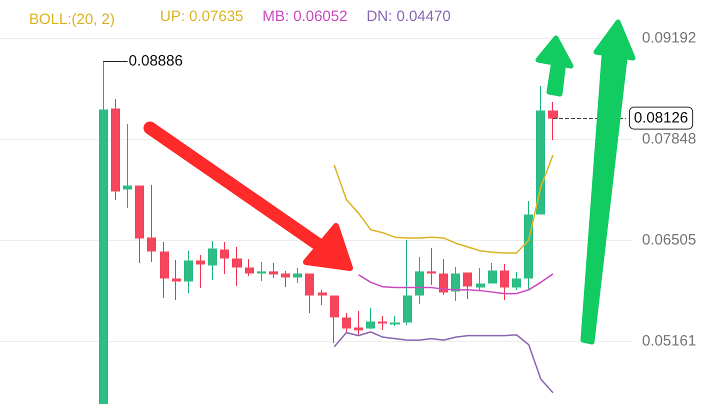 Image resolution: width=720 pixels, height=404 pixels. Describe the element at coordinates (669, 38) in the screenshot. I see `y-tick-label: 0.09192` at that location.